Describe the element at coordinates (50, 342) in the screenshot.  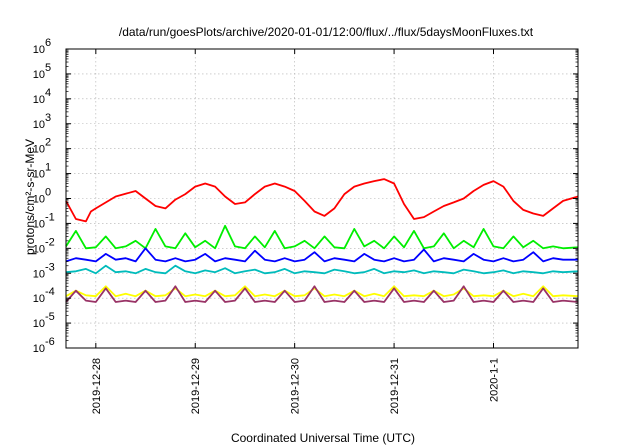
I see `y-tick-exponent: -6` at that location.